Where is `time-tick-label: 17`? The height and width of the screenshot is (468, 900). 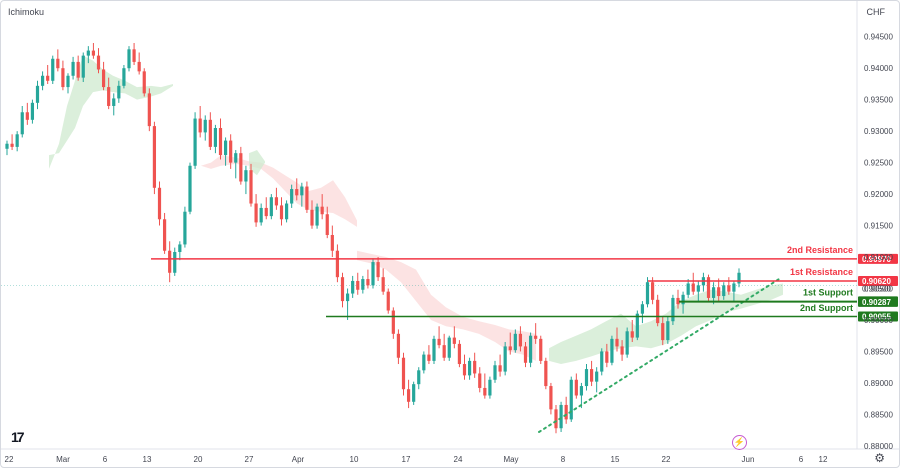
time-tick-label: 17 is located at coordinates (406, 459).